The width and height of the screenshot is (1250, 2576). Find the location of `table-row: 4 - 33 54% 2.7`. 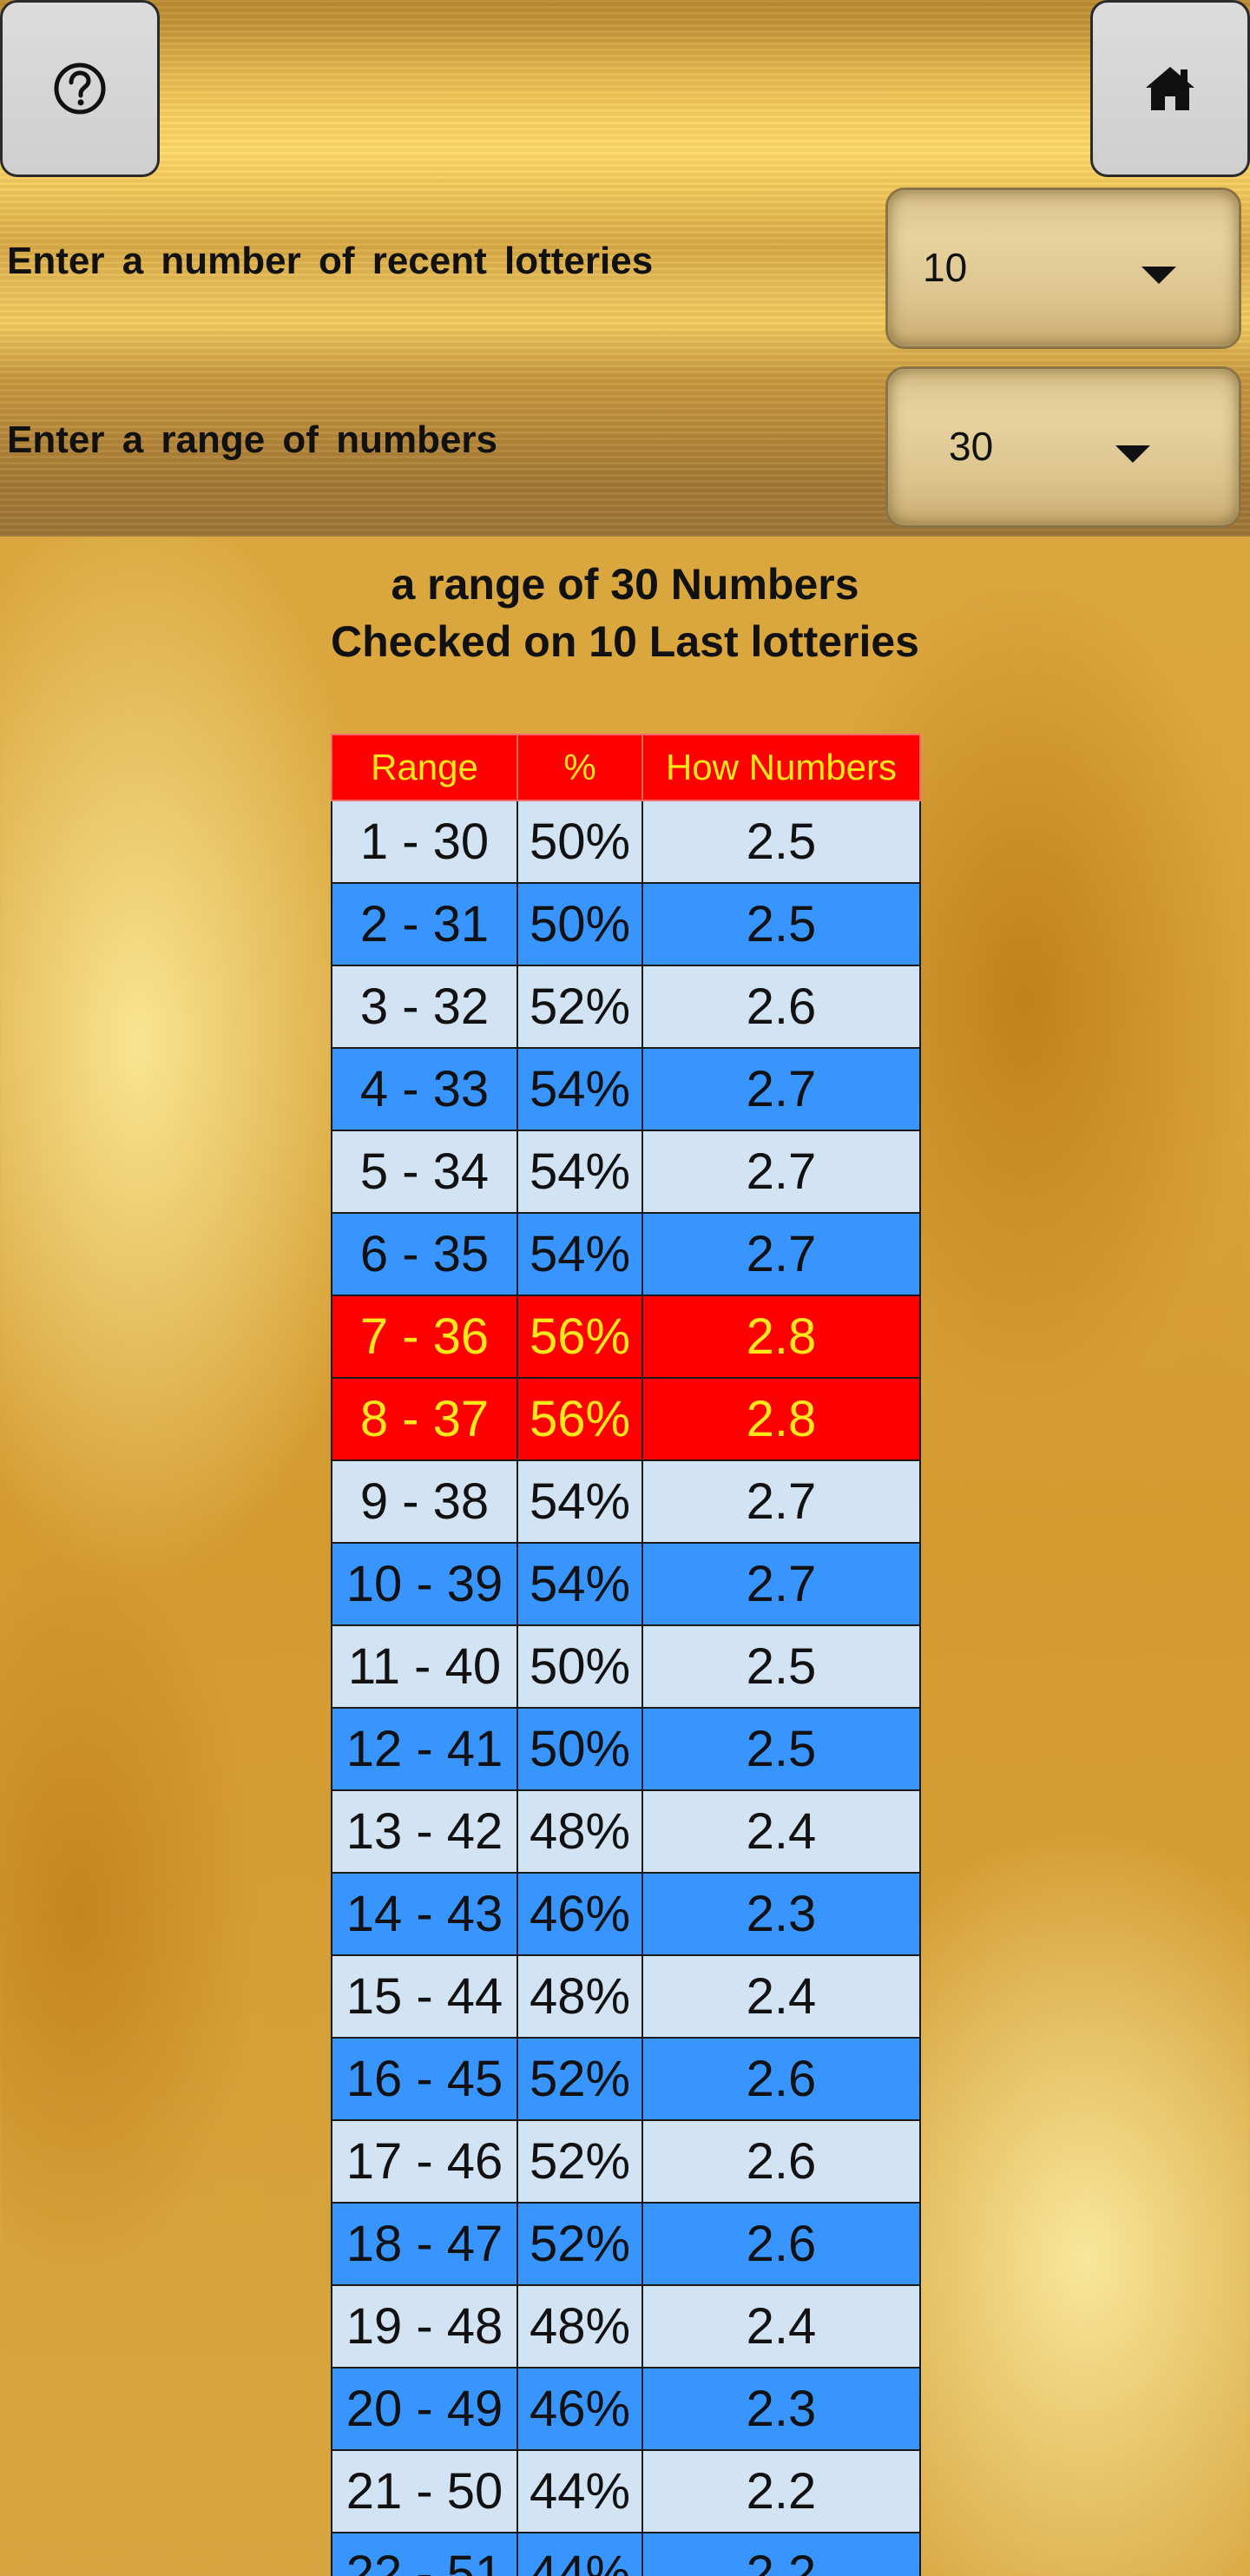

table-row: 4 - 33 54% 2.7 is located at coordinates (626, 1089).